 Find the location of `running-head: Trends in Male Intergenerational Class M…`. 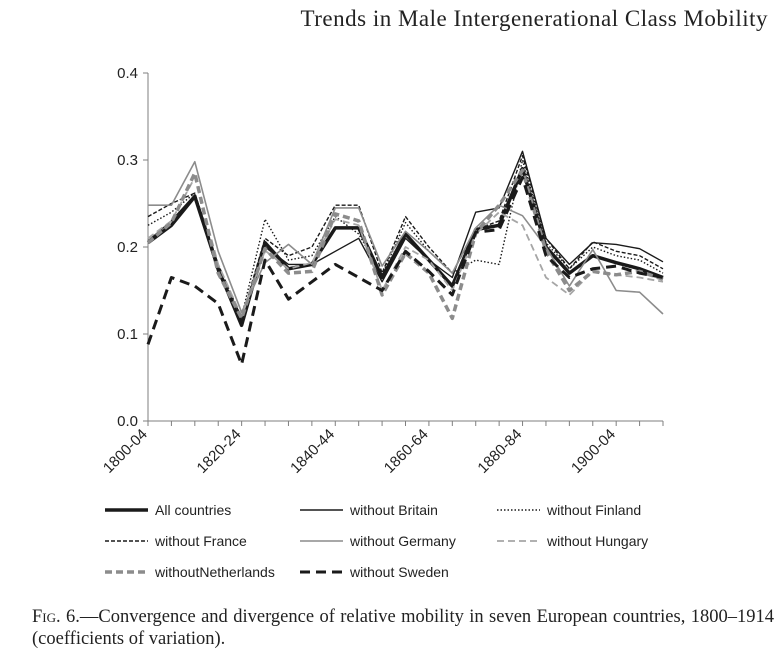

running-head: Trends in Male Intergenerational Class M… is located at coordinates (534, 18).